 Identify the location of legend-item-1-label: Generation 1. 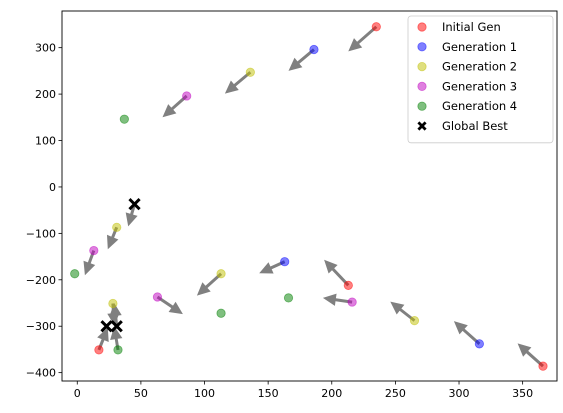
(479, 47).